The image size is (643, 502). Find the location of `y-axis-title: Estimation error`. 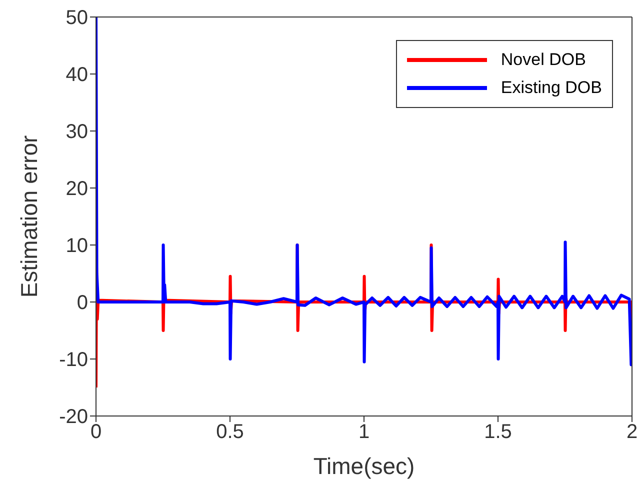

y-axis-title: Estimation error is located at coordinates (29, 216).